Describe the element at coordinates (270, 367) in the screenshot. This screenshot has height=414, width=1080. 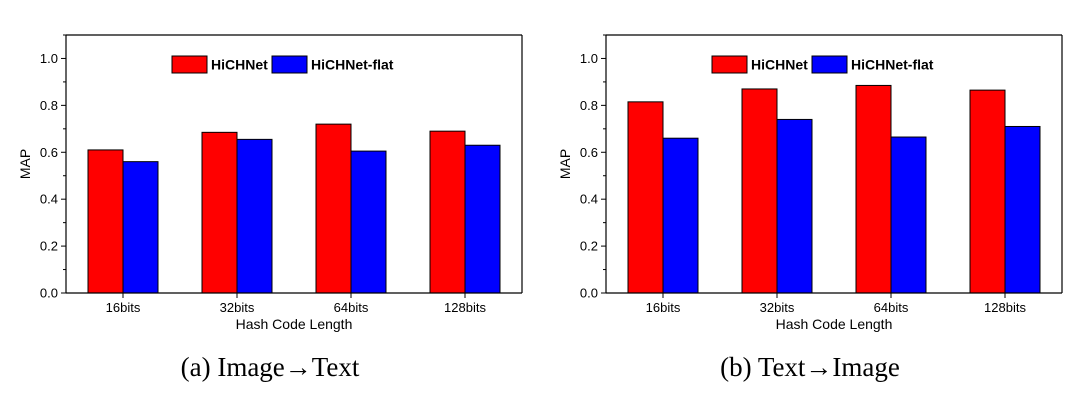
I see `caption-image-to-text: (a) Image→Text` at that location.